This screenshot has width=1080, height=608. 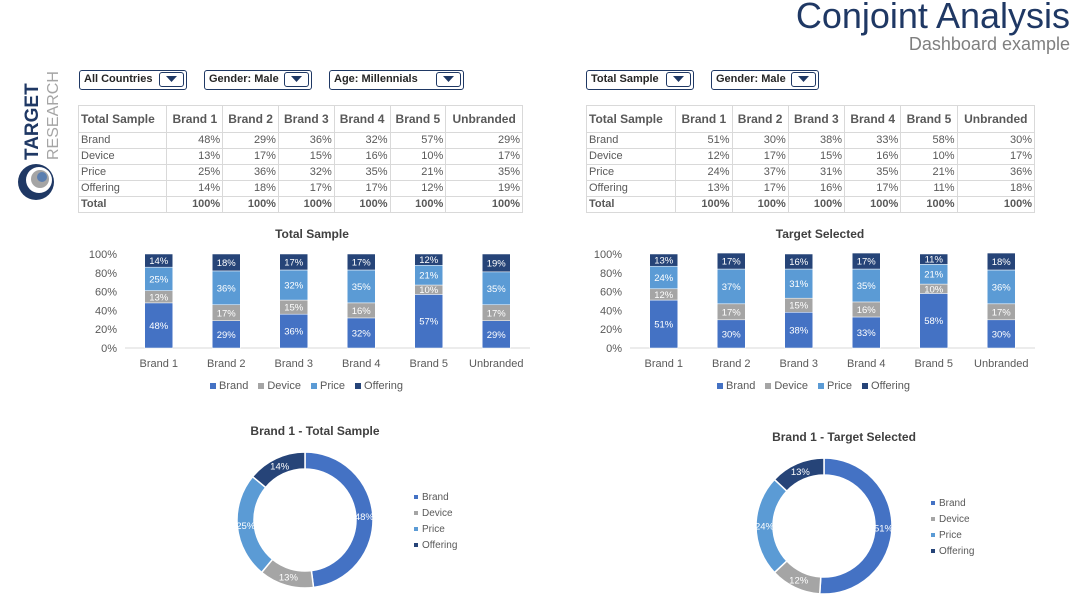 What do you see at coordinates (760, 140) in the screenshot?
I see `table-cell: 30%` at bounding box center [760, 140].